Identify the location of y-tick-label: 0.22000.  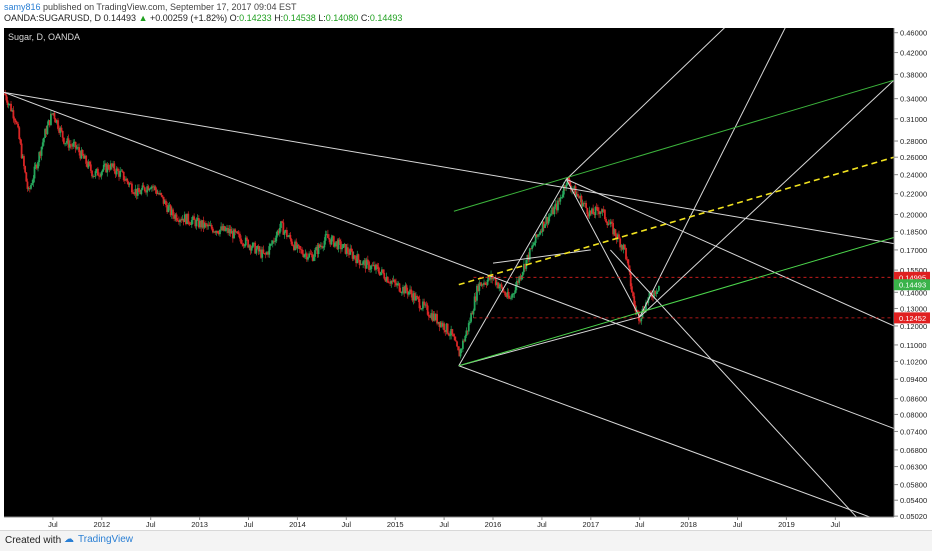
(913, 194).